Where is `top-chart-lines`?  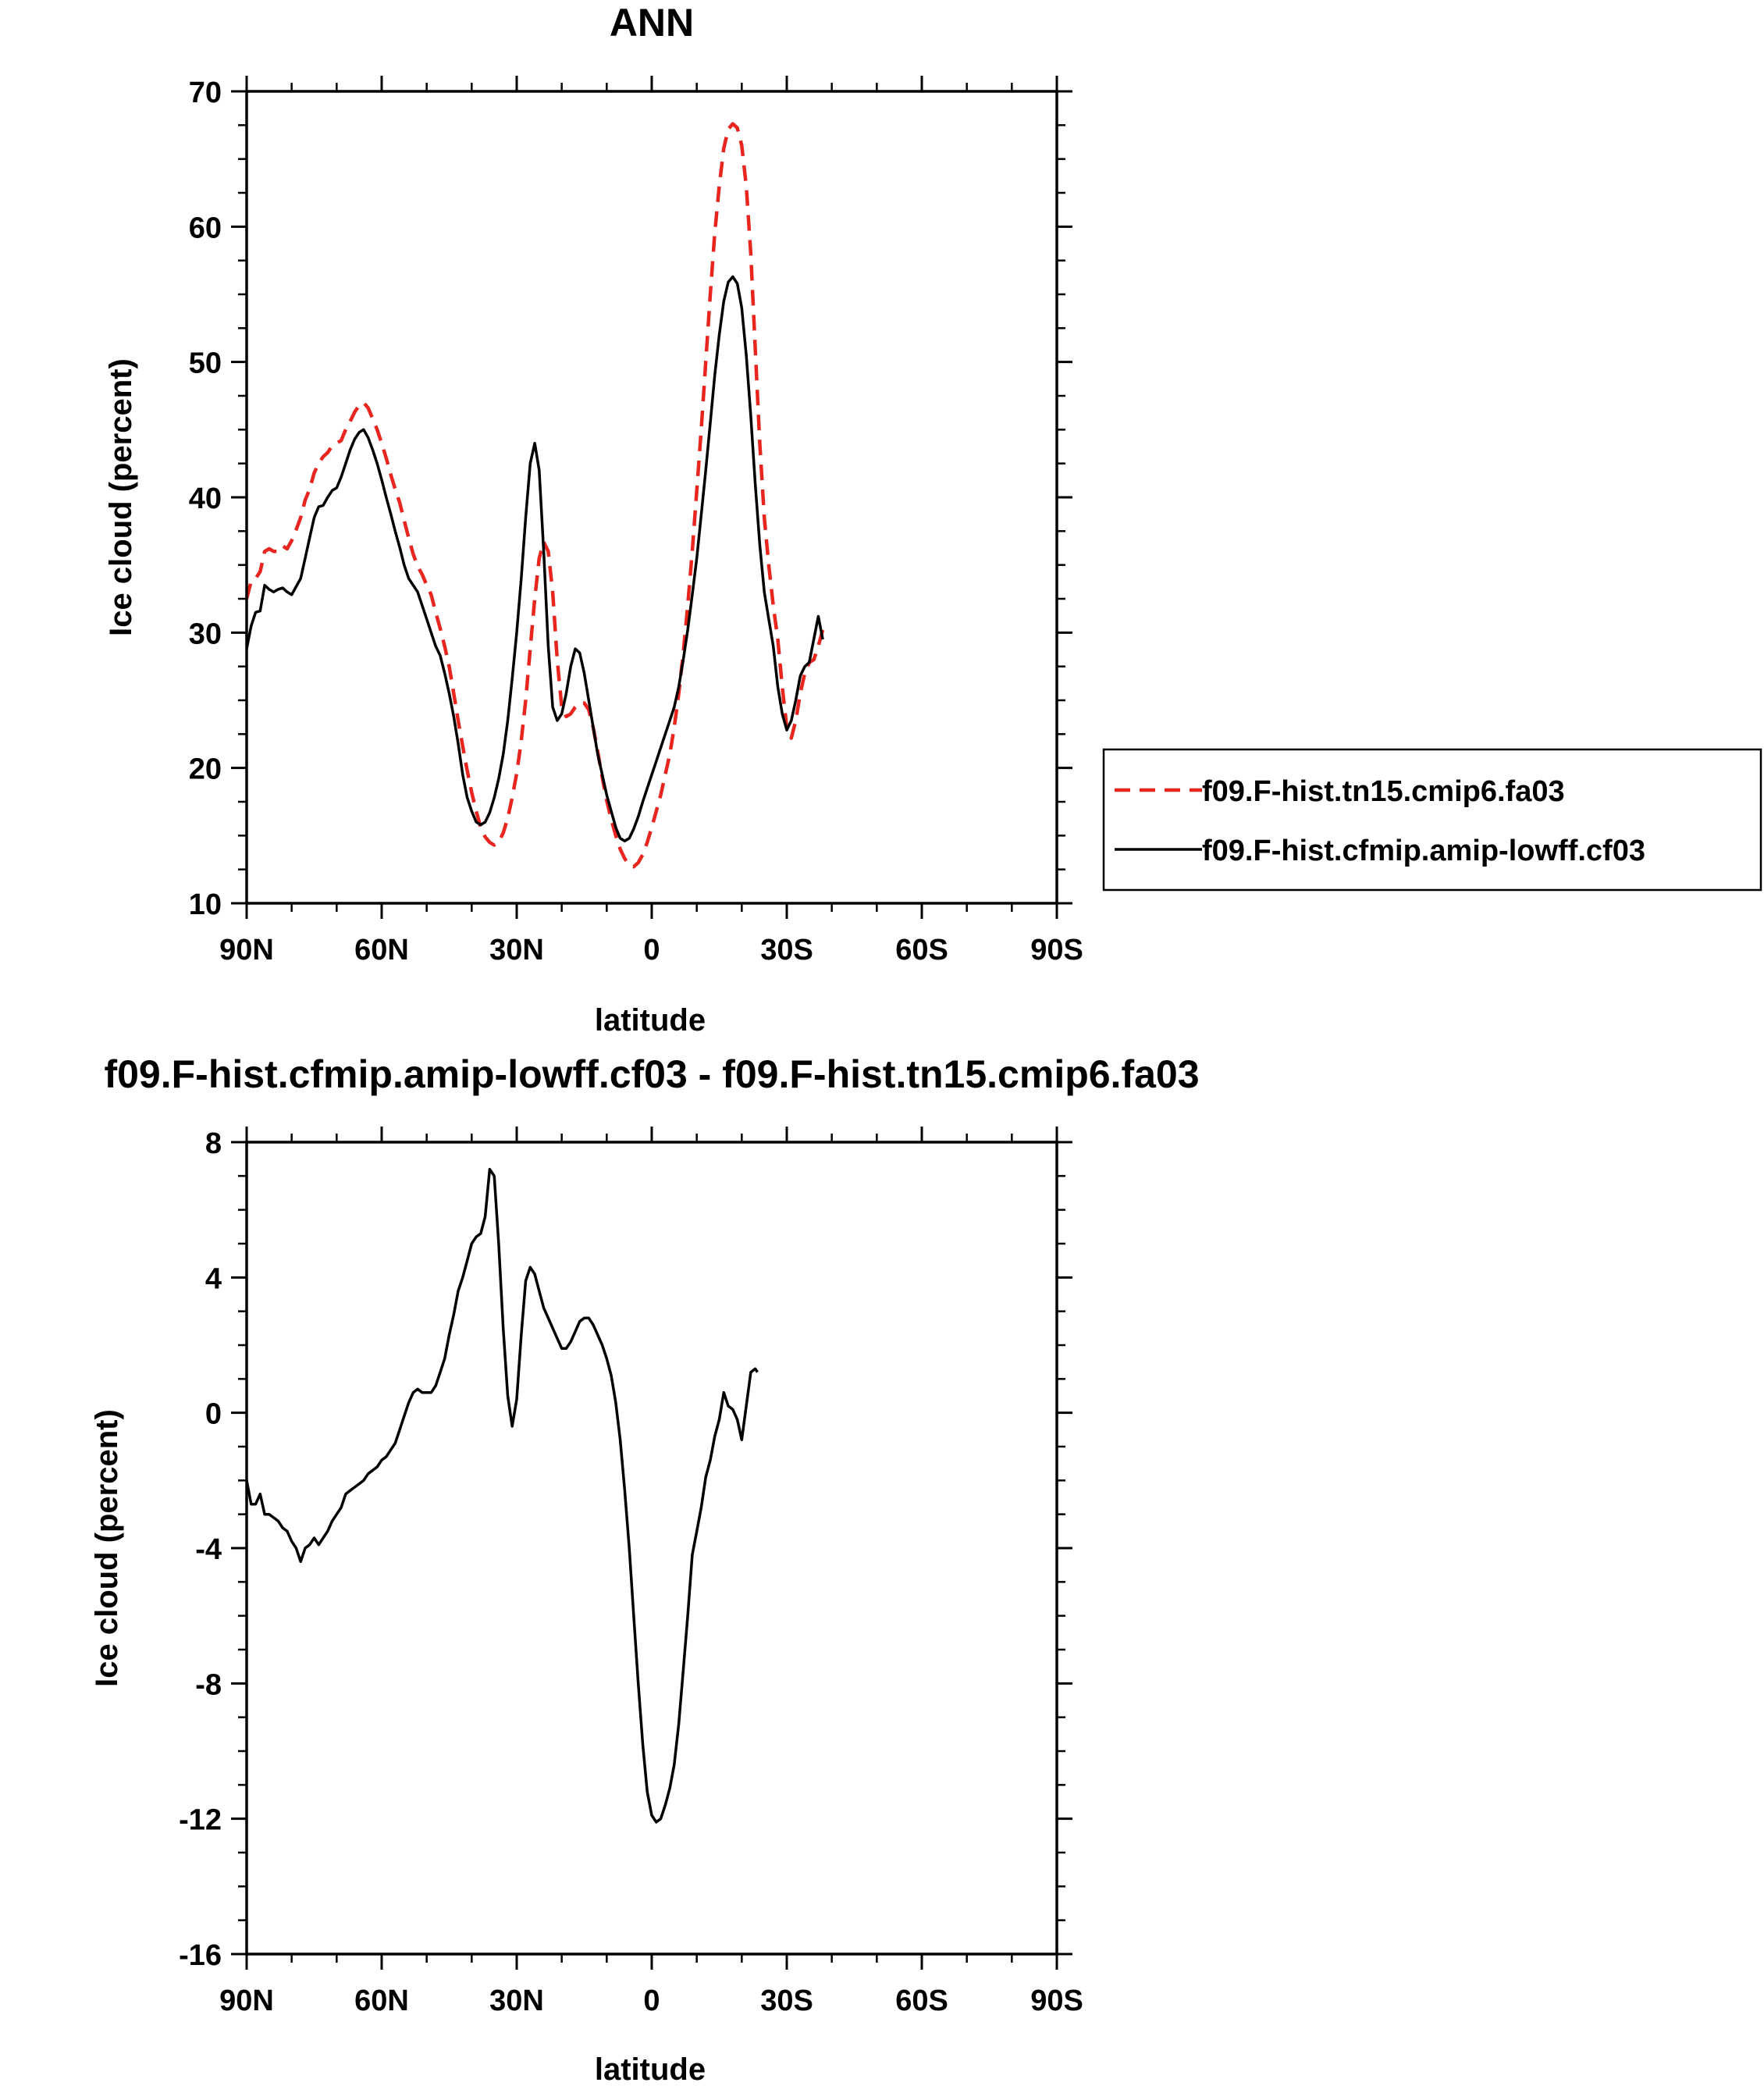
top-chart-lines is located at coordinates (534, 495).